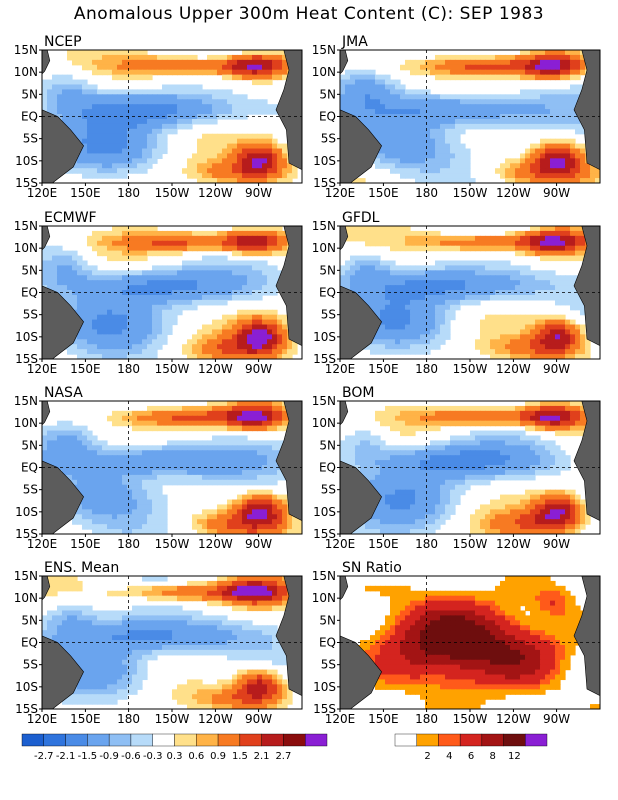  I want to click on panel-title: BOM, so click(358, 393).